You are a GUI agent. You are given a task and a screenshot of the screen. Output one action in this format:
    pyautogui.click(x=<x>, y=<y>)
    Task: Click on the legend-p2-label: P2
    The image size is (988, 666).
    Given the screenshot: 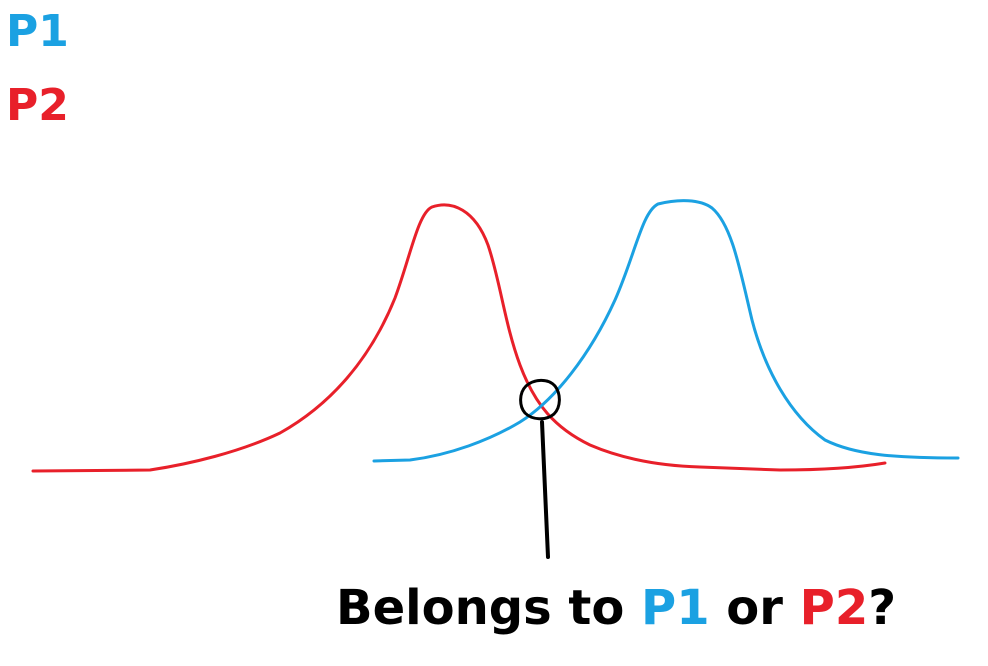 What is the action you would take?
    pyautogui.click(x=37, y=105)
    